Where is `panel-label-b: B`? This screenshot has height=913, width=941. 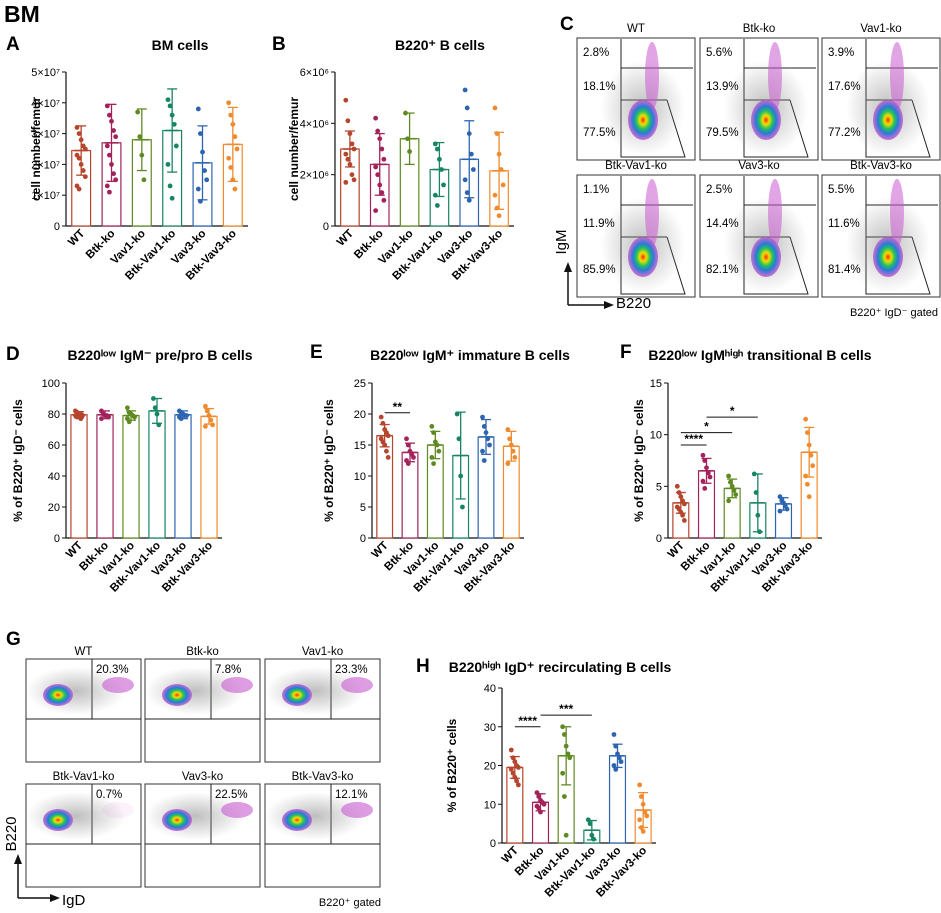
panel-label-b: B is located at coordinates (279, 44).